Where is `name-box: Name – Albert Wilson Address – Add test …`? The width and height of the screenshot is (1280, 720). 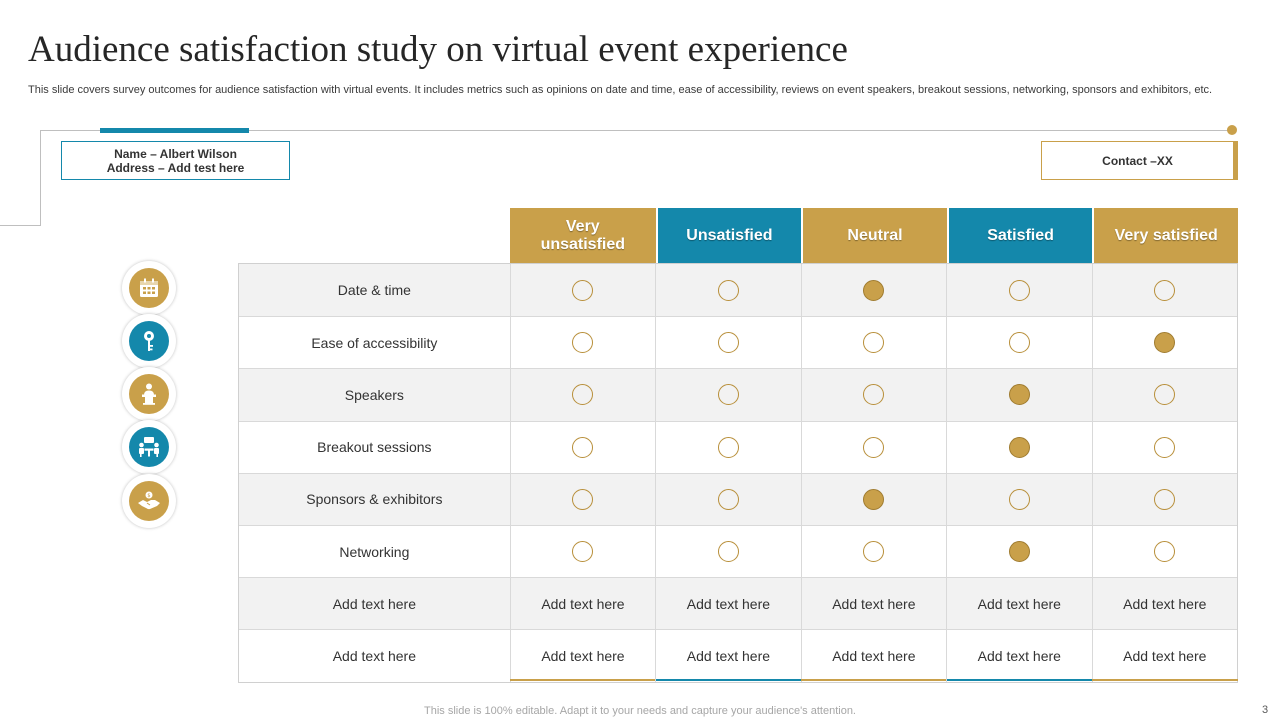
name-box: Name – Albert Wilson Address – Add test … is located at coordinates (175, 160).